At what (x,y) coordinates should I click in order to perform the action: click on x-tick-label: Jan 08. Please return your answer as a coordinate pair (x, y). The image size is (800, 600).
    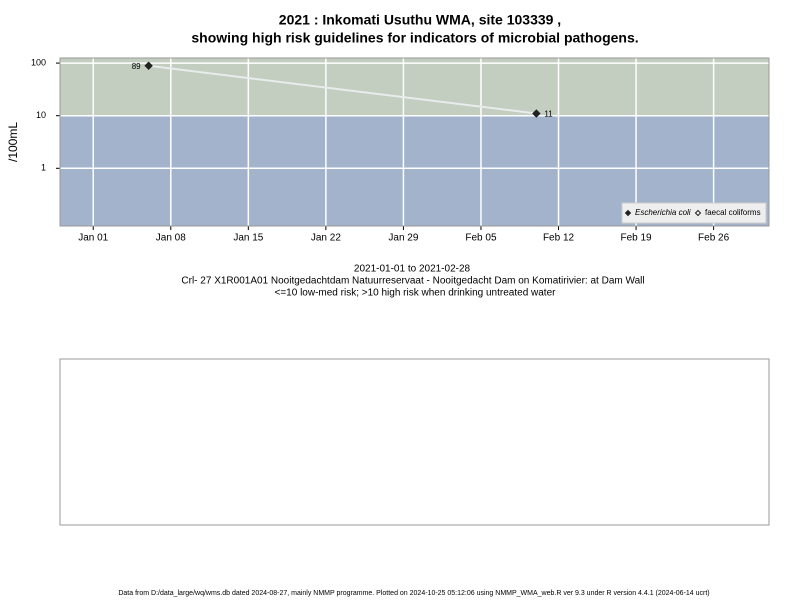
    Looking at the image, I should click on (171, 238).